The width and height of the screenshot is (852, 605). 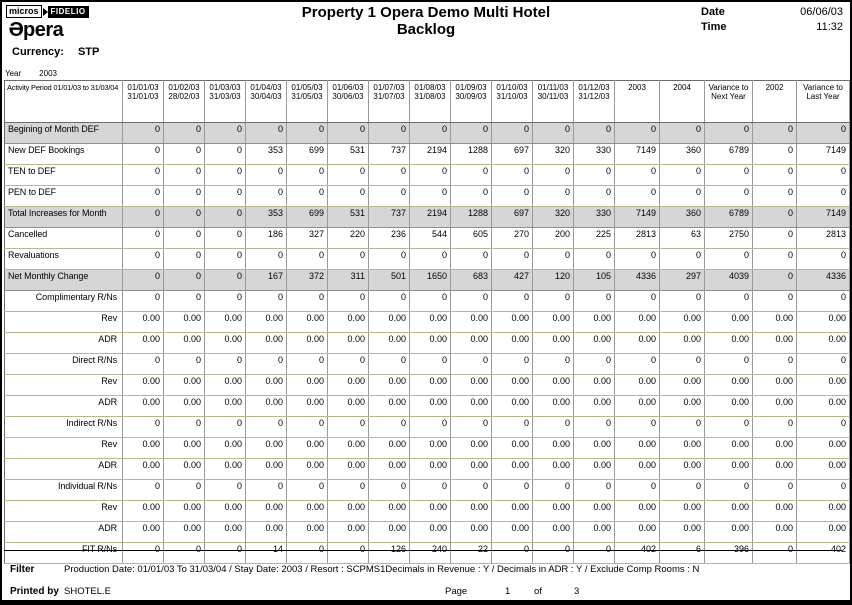 What do you see at coordinates (63, 175) in the screenshot?
I see `row-label: TEN to DEF` at bounding box center [63, 175].